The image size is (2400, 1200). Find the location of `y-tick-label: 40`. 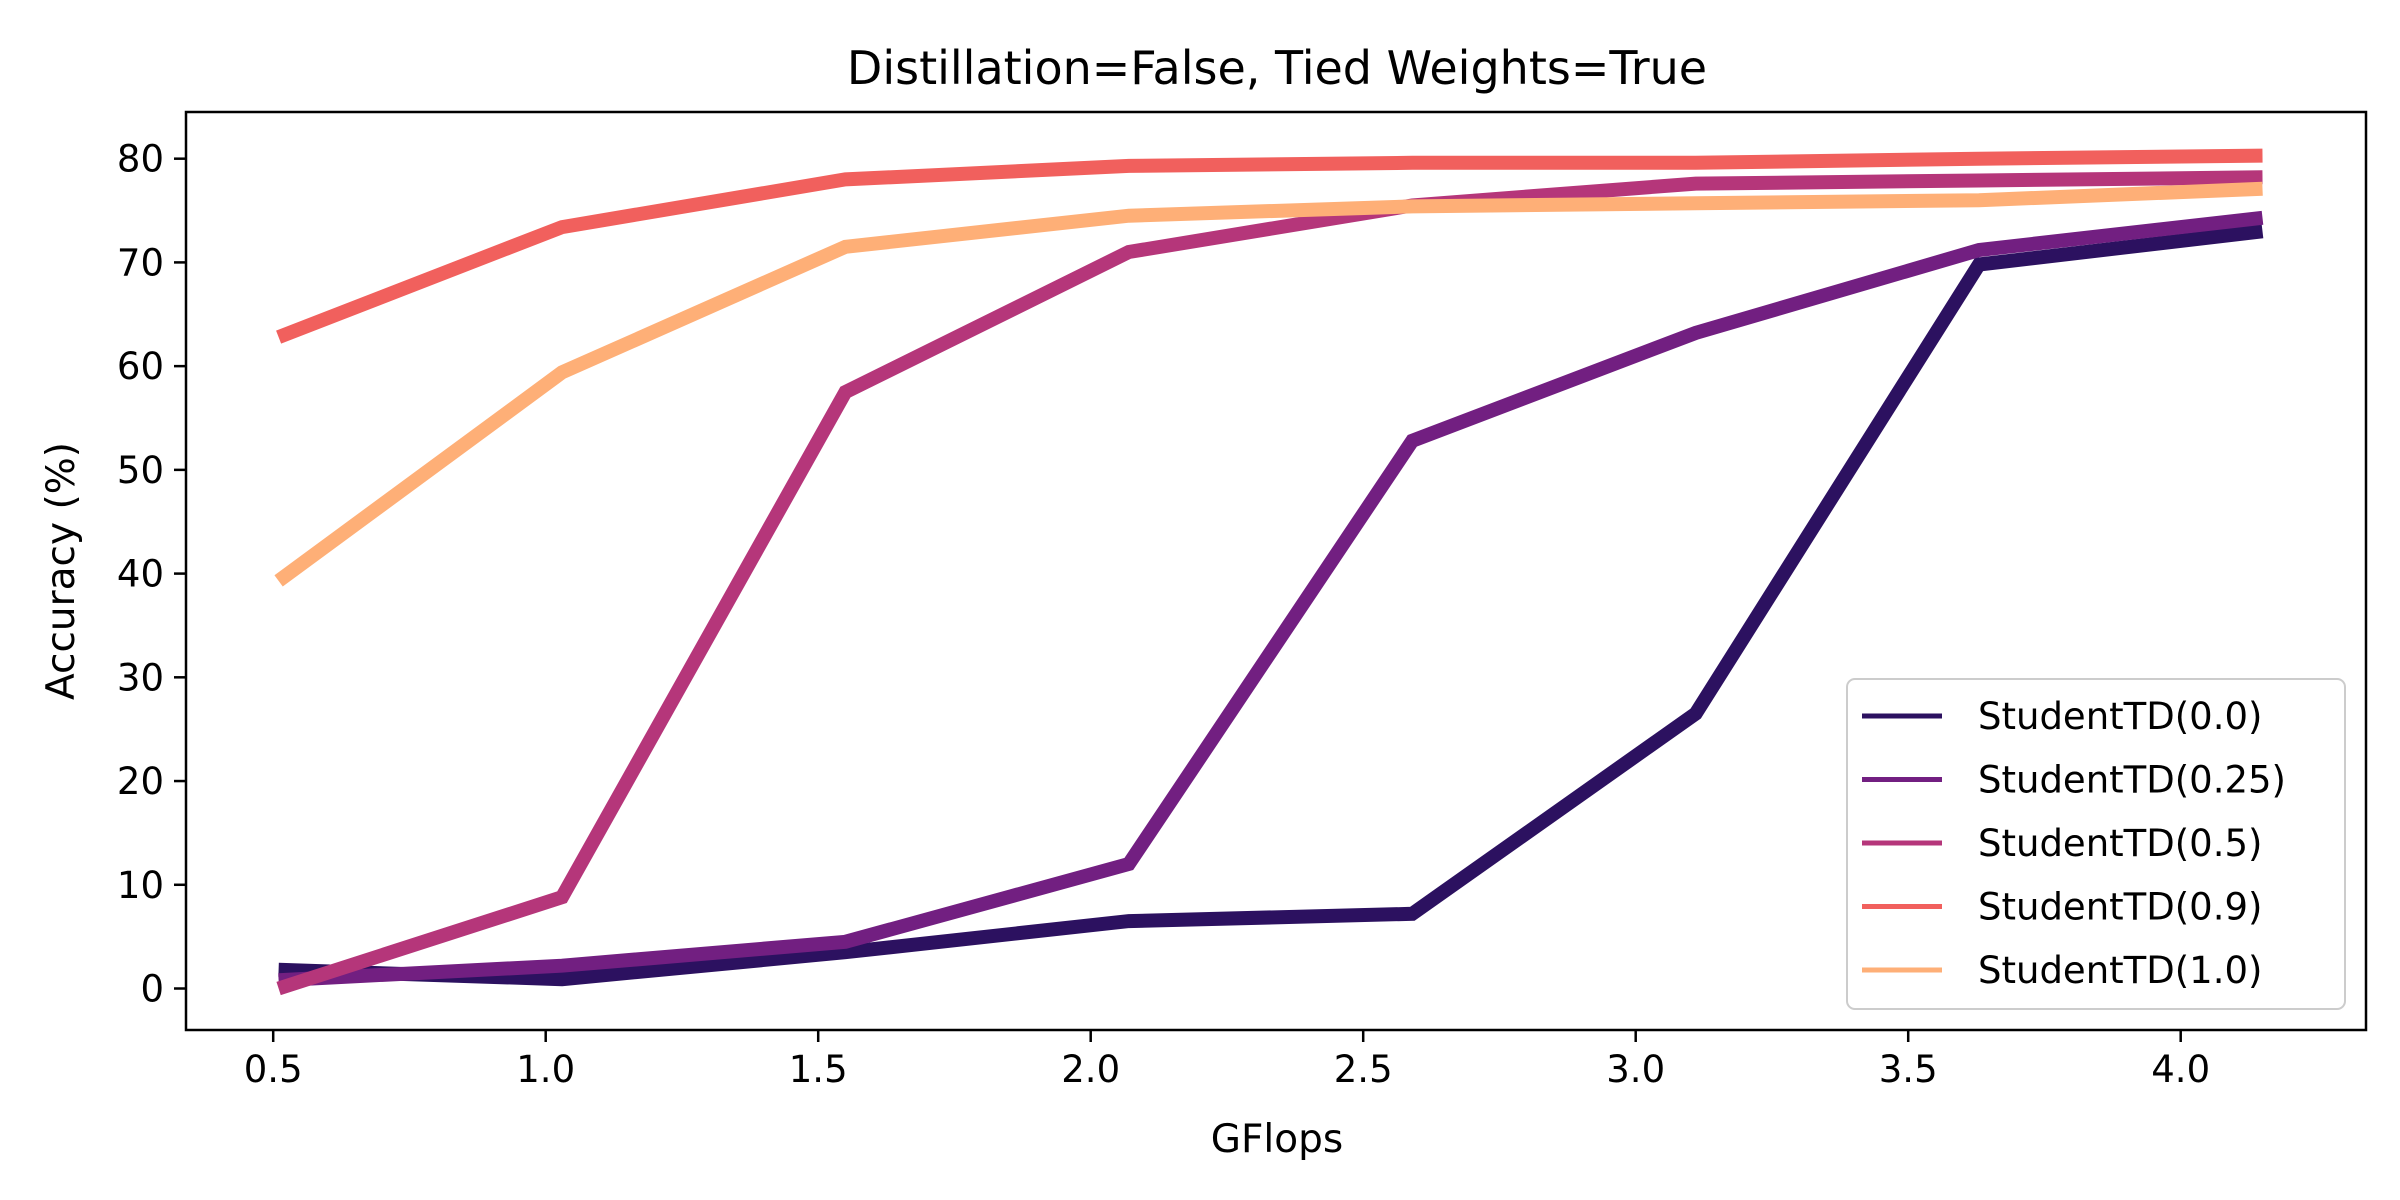

y-tick-label: 40 is located at coordinates (140, 574).